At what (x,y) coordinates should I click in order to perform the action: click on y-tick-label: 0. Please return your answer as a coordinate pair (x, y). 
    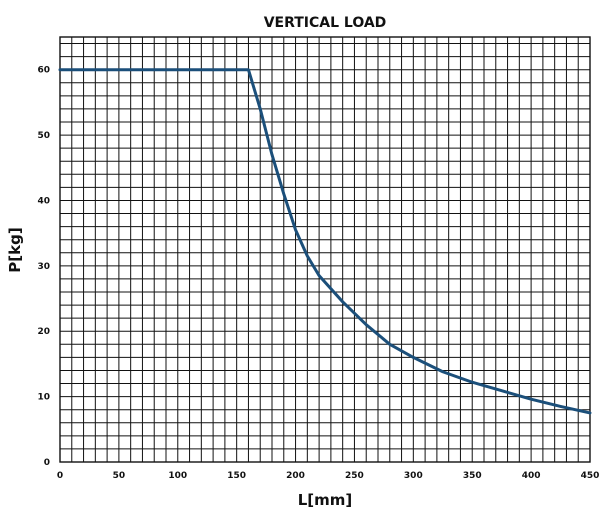
    Looking at the image, I should click on (47, 463).